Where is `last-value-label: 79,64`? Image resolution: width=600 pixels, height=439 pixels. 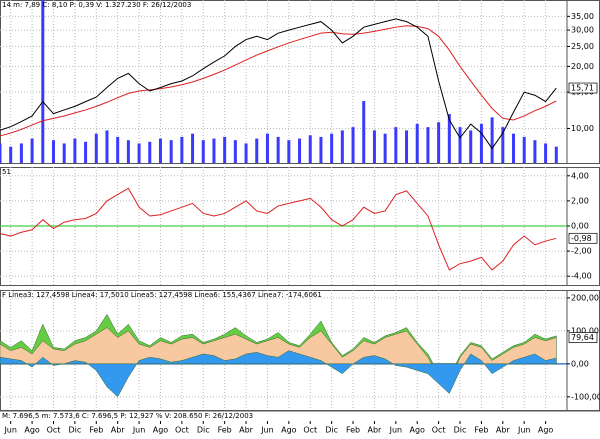 last-value-label: 79,64 is located at coordinates (582, 337).